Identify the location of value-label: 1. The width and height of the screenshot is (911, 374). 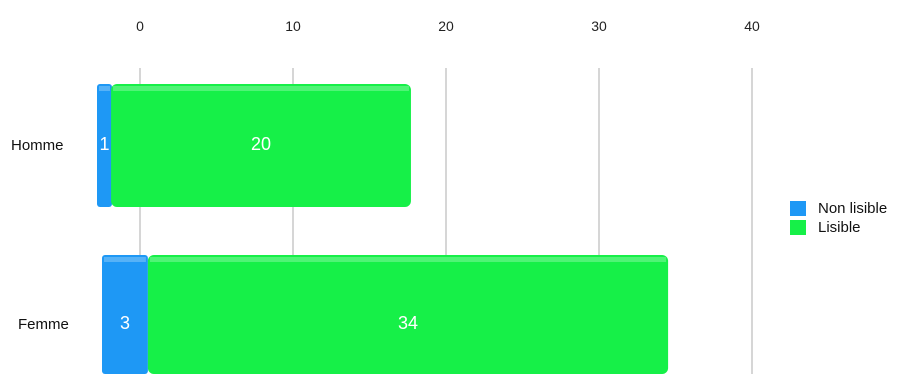
(104, 144).